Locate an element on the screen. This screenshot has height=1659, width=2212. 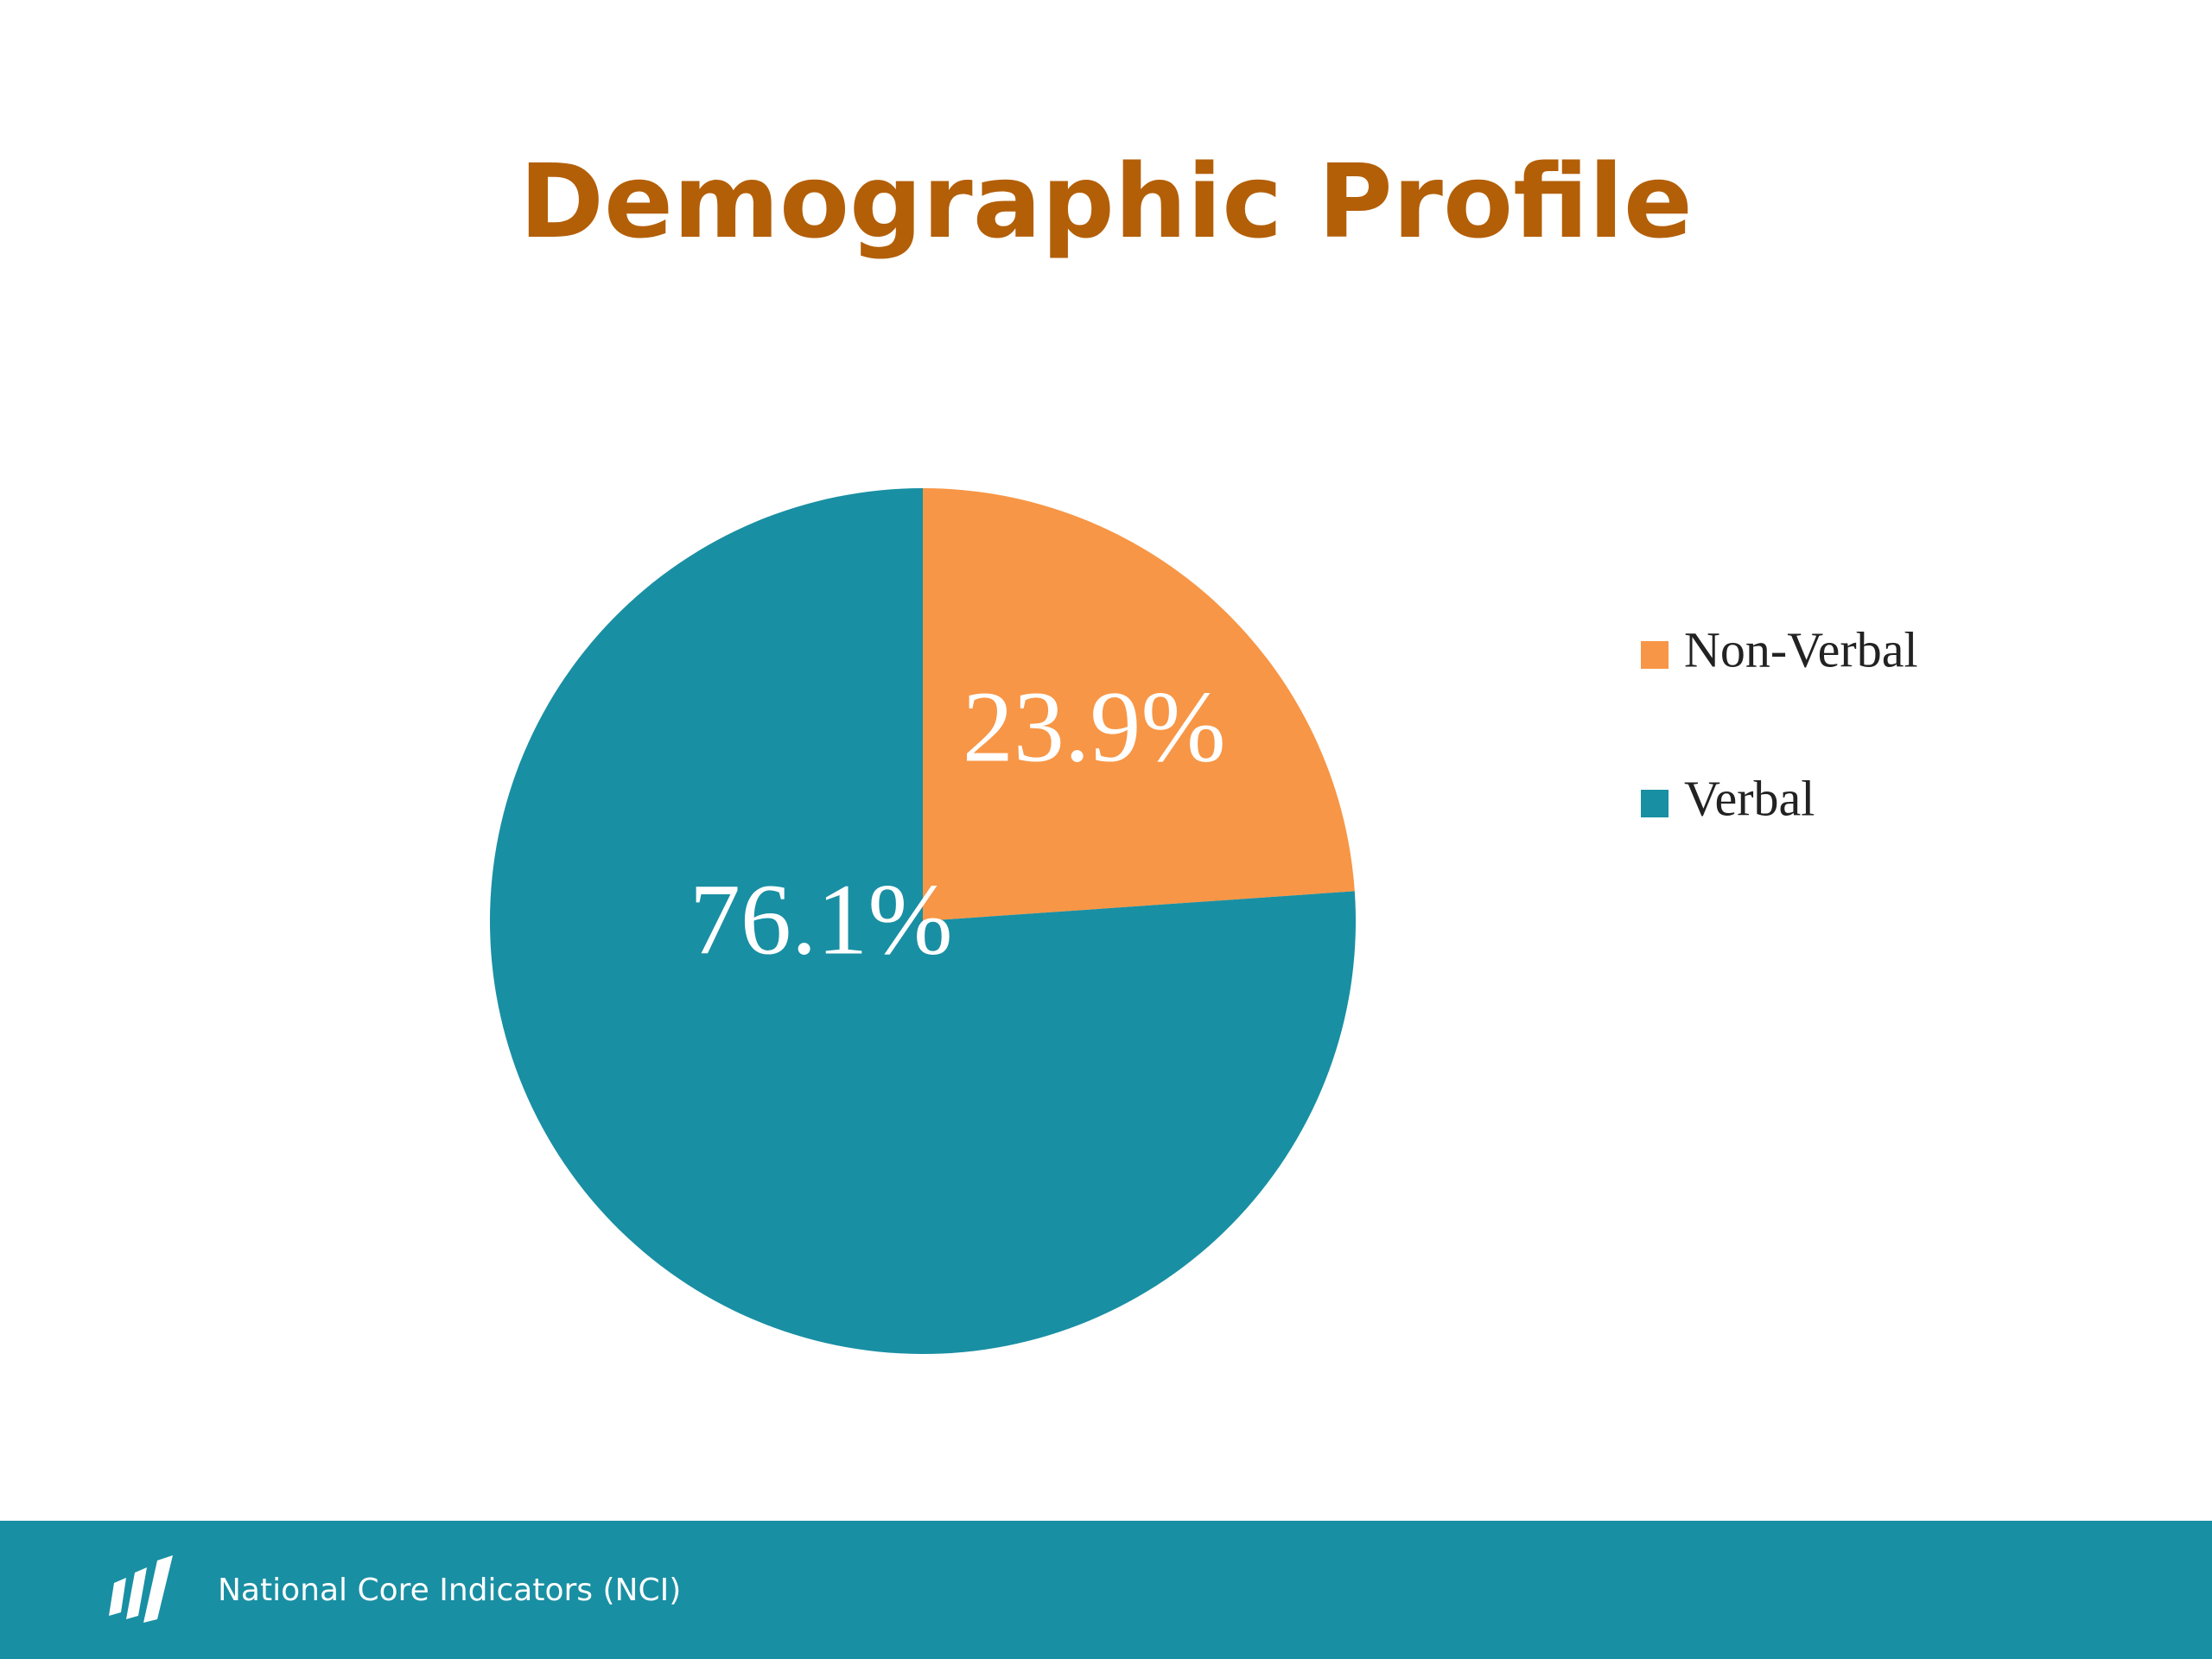
footer-text: National Core Indicators (NCI) is located at coordinates (450, 1590).